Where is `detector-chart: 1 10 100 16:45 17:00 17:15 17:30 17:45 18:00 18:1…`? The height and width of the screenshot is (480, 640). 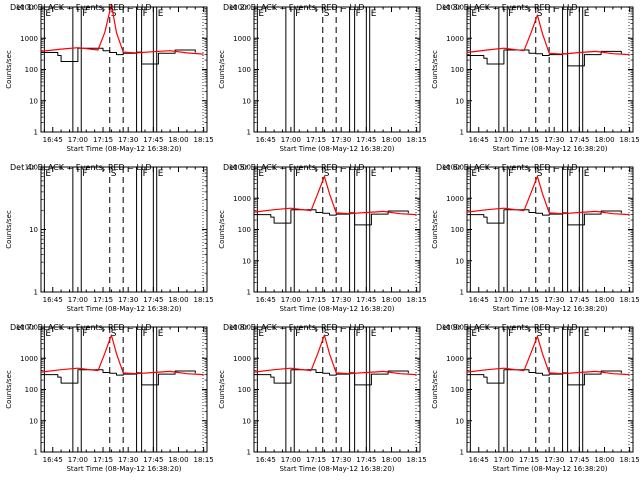
detector-chart: 1 10 100 16:45 17:00 17:15 17:30 17:45 18:00 18:1… is located at coordinates (109, 238).